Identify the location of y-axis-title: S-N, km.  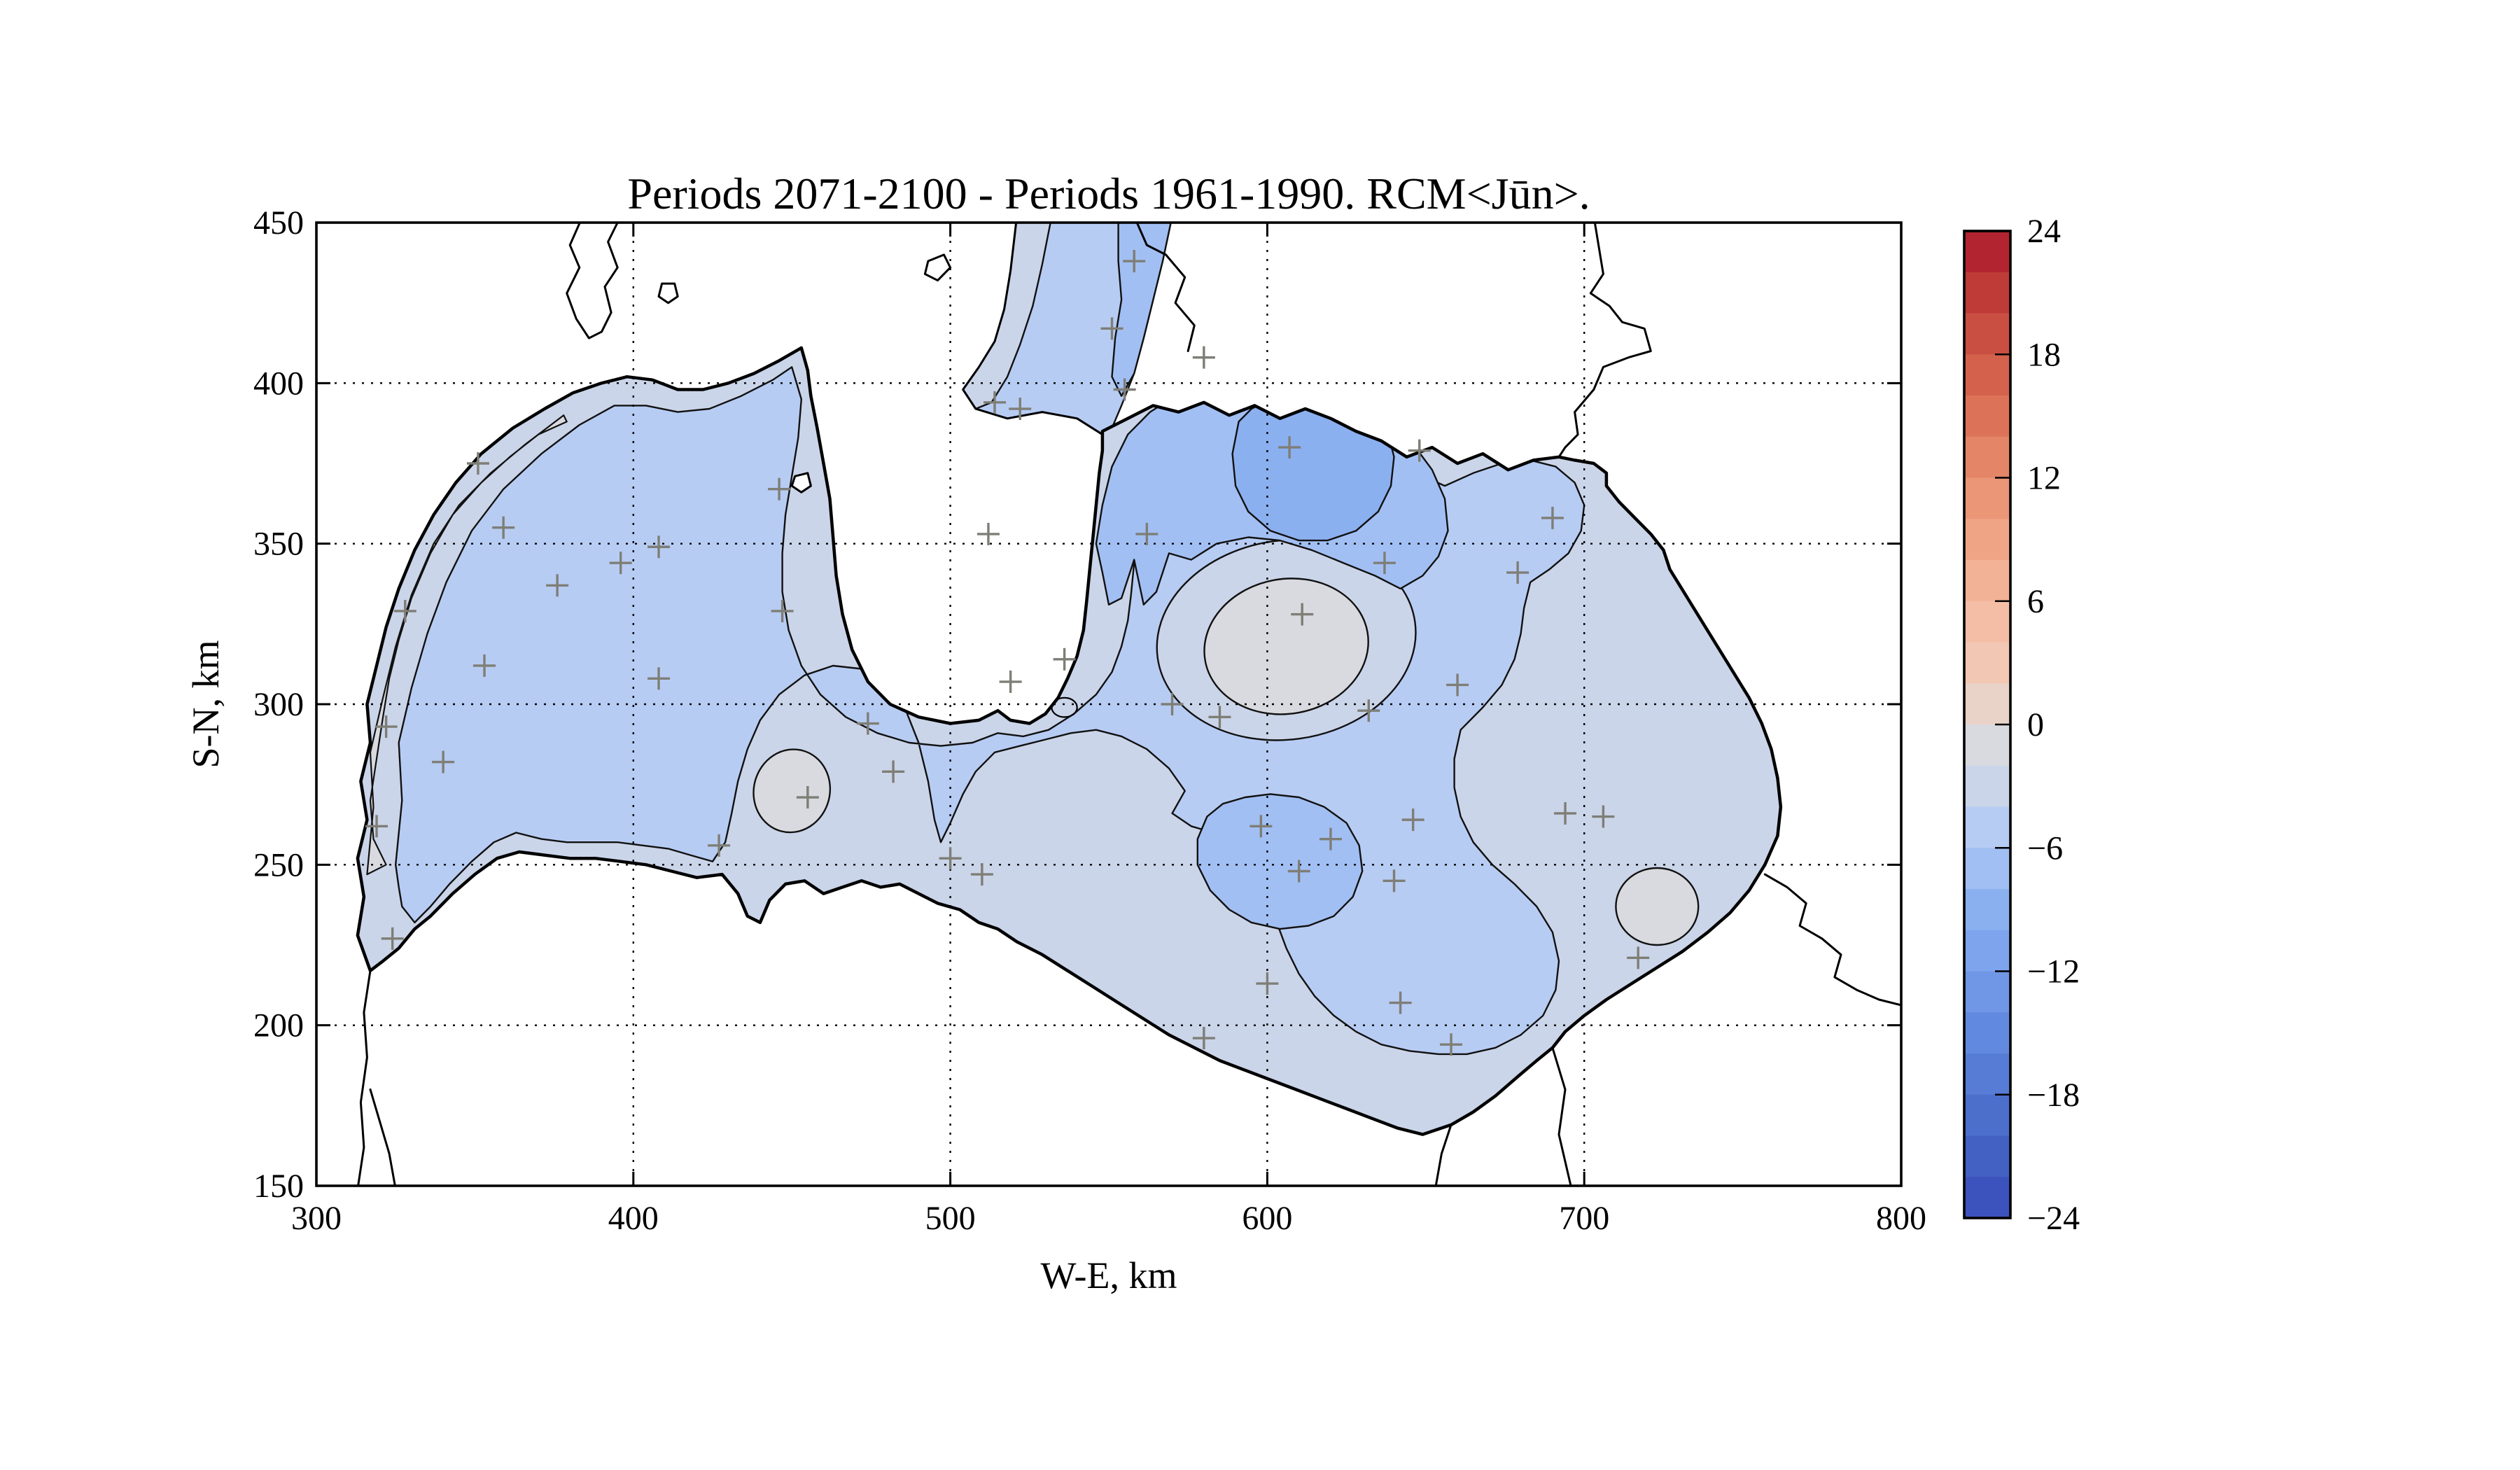
(206, 704).